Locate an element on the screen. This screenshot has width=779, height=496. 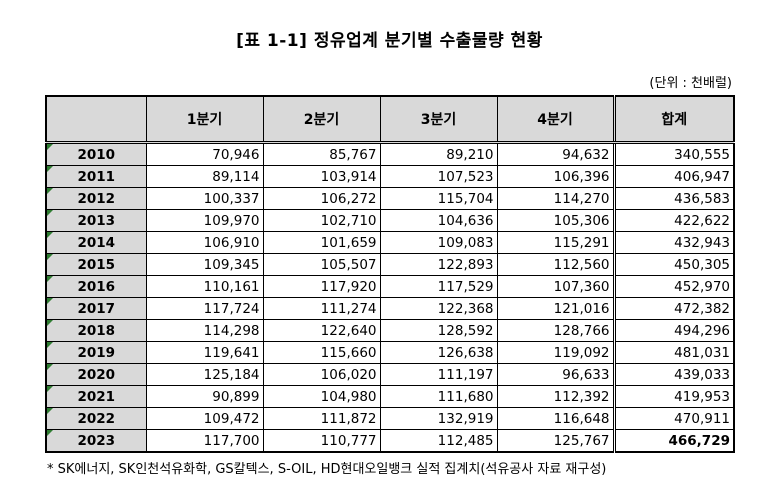
table-row: 2019 119,641 115,660 126,638 119,092 481,031 is located at coordinates (390, 352).